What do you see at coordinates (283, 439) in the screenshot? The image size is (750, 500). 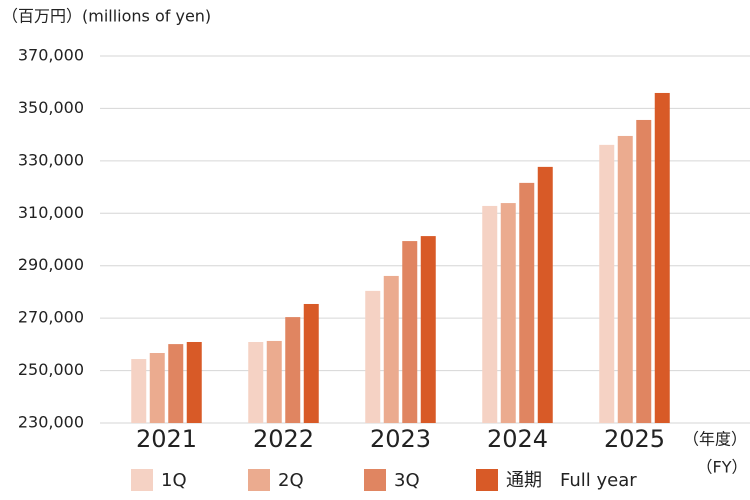 I see `x-tick-label: 2022` at bounding box center [283, 439].